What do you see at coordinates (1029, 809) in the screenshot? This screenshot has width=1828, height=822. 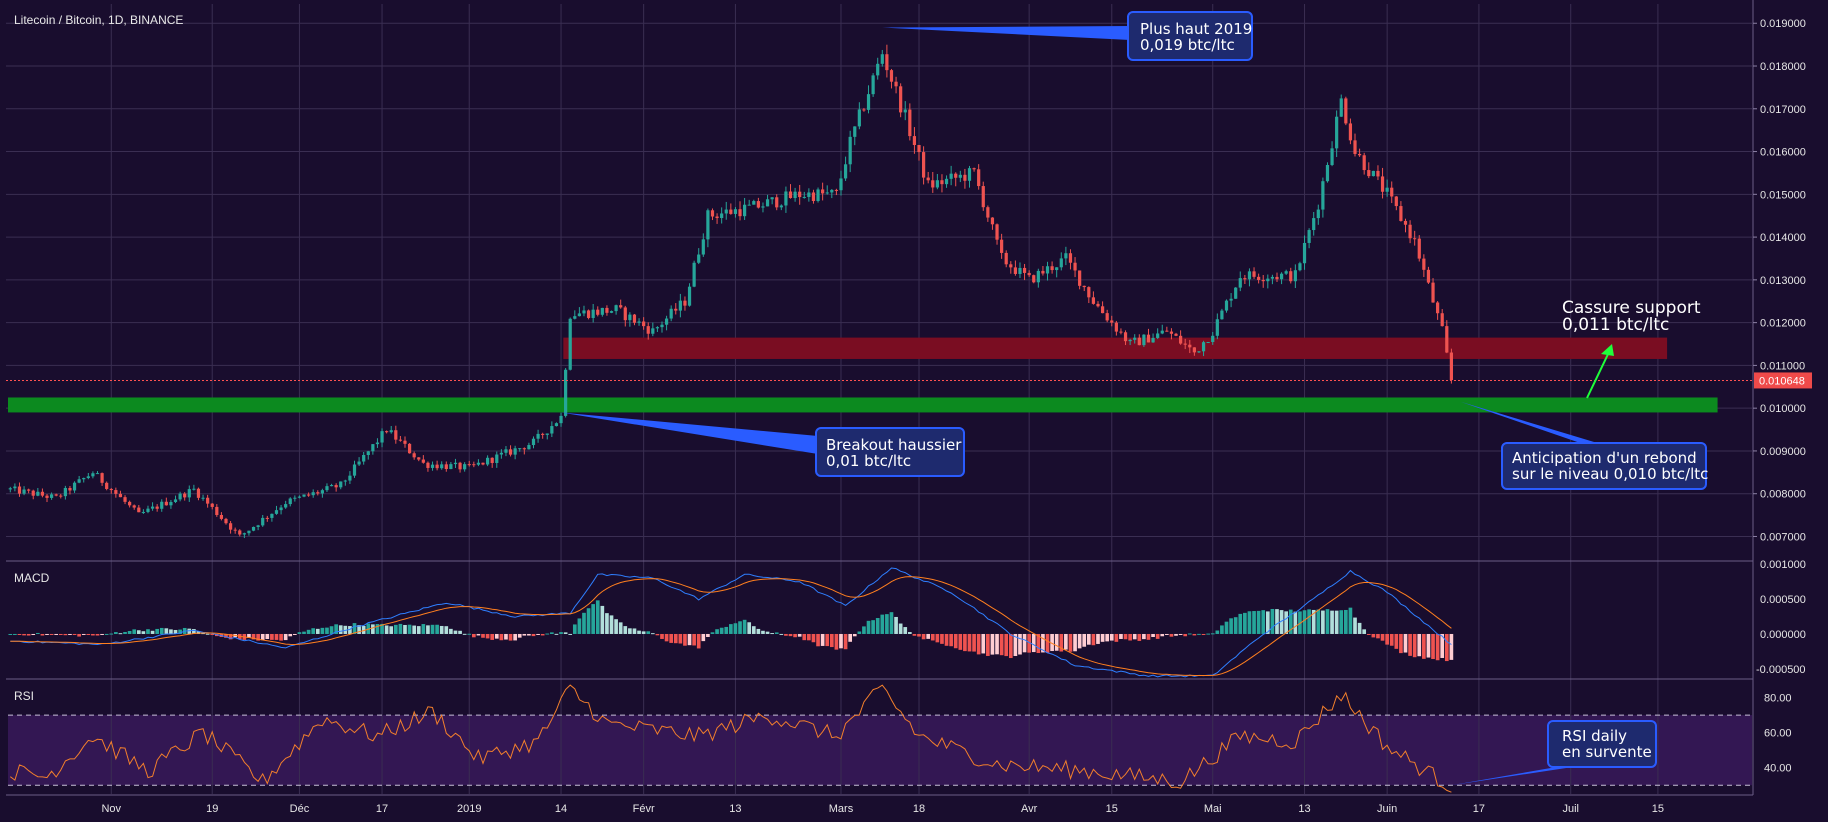 I see `time-tick-label: Avr` at bounding box center [1029, 809].